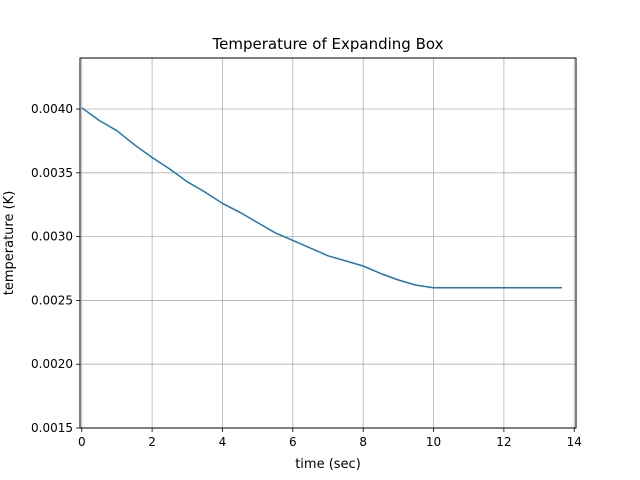  I want to click on y-tick-label: 0.0025, so click(52, 300).